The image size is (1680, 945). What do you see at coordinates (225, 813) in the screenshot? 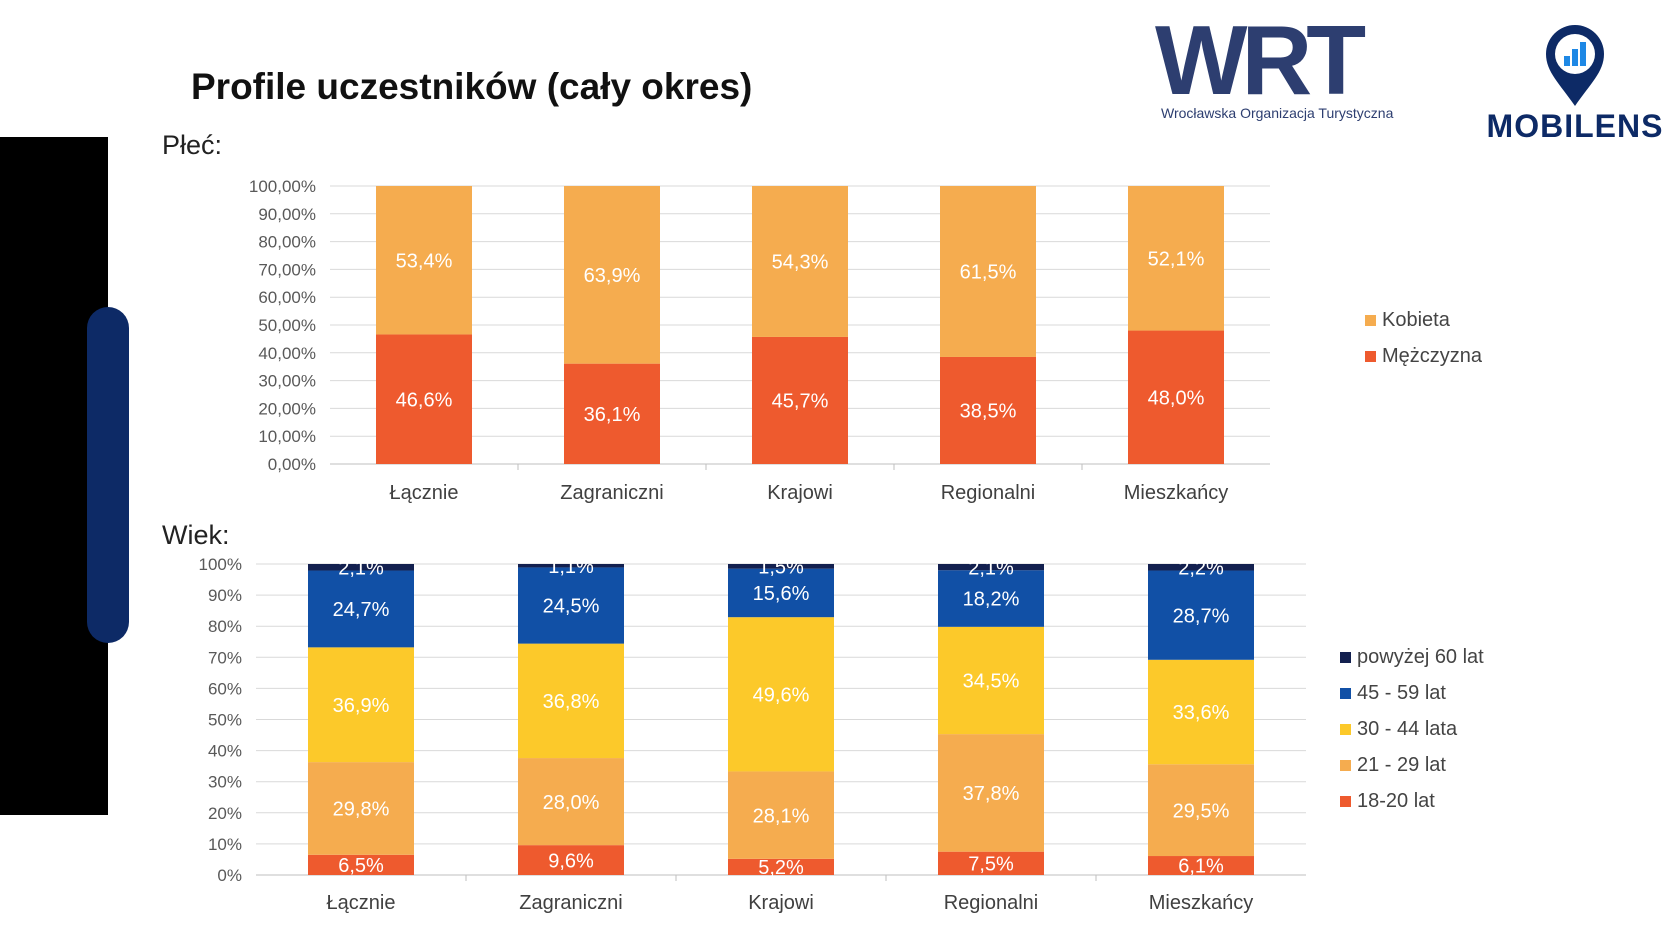
I see `y-tick-label: 20%` at bounding box center [225, 813].